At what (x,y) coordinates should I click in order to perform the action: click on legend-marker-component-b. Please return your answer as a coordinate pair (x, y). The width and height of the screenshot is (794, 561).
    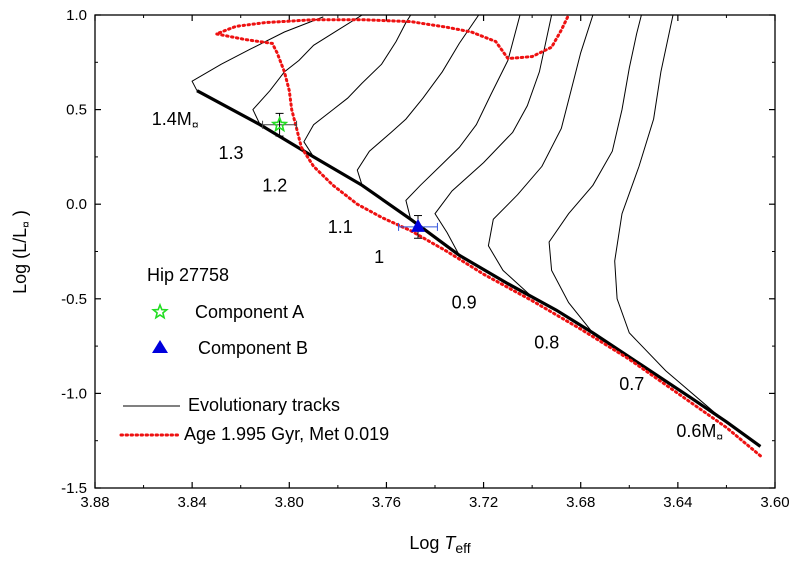
    Looking at the image, I should click on (160, 346).